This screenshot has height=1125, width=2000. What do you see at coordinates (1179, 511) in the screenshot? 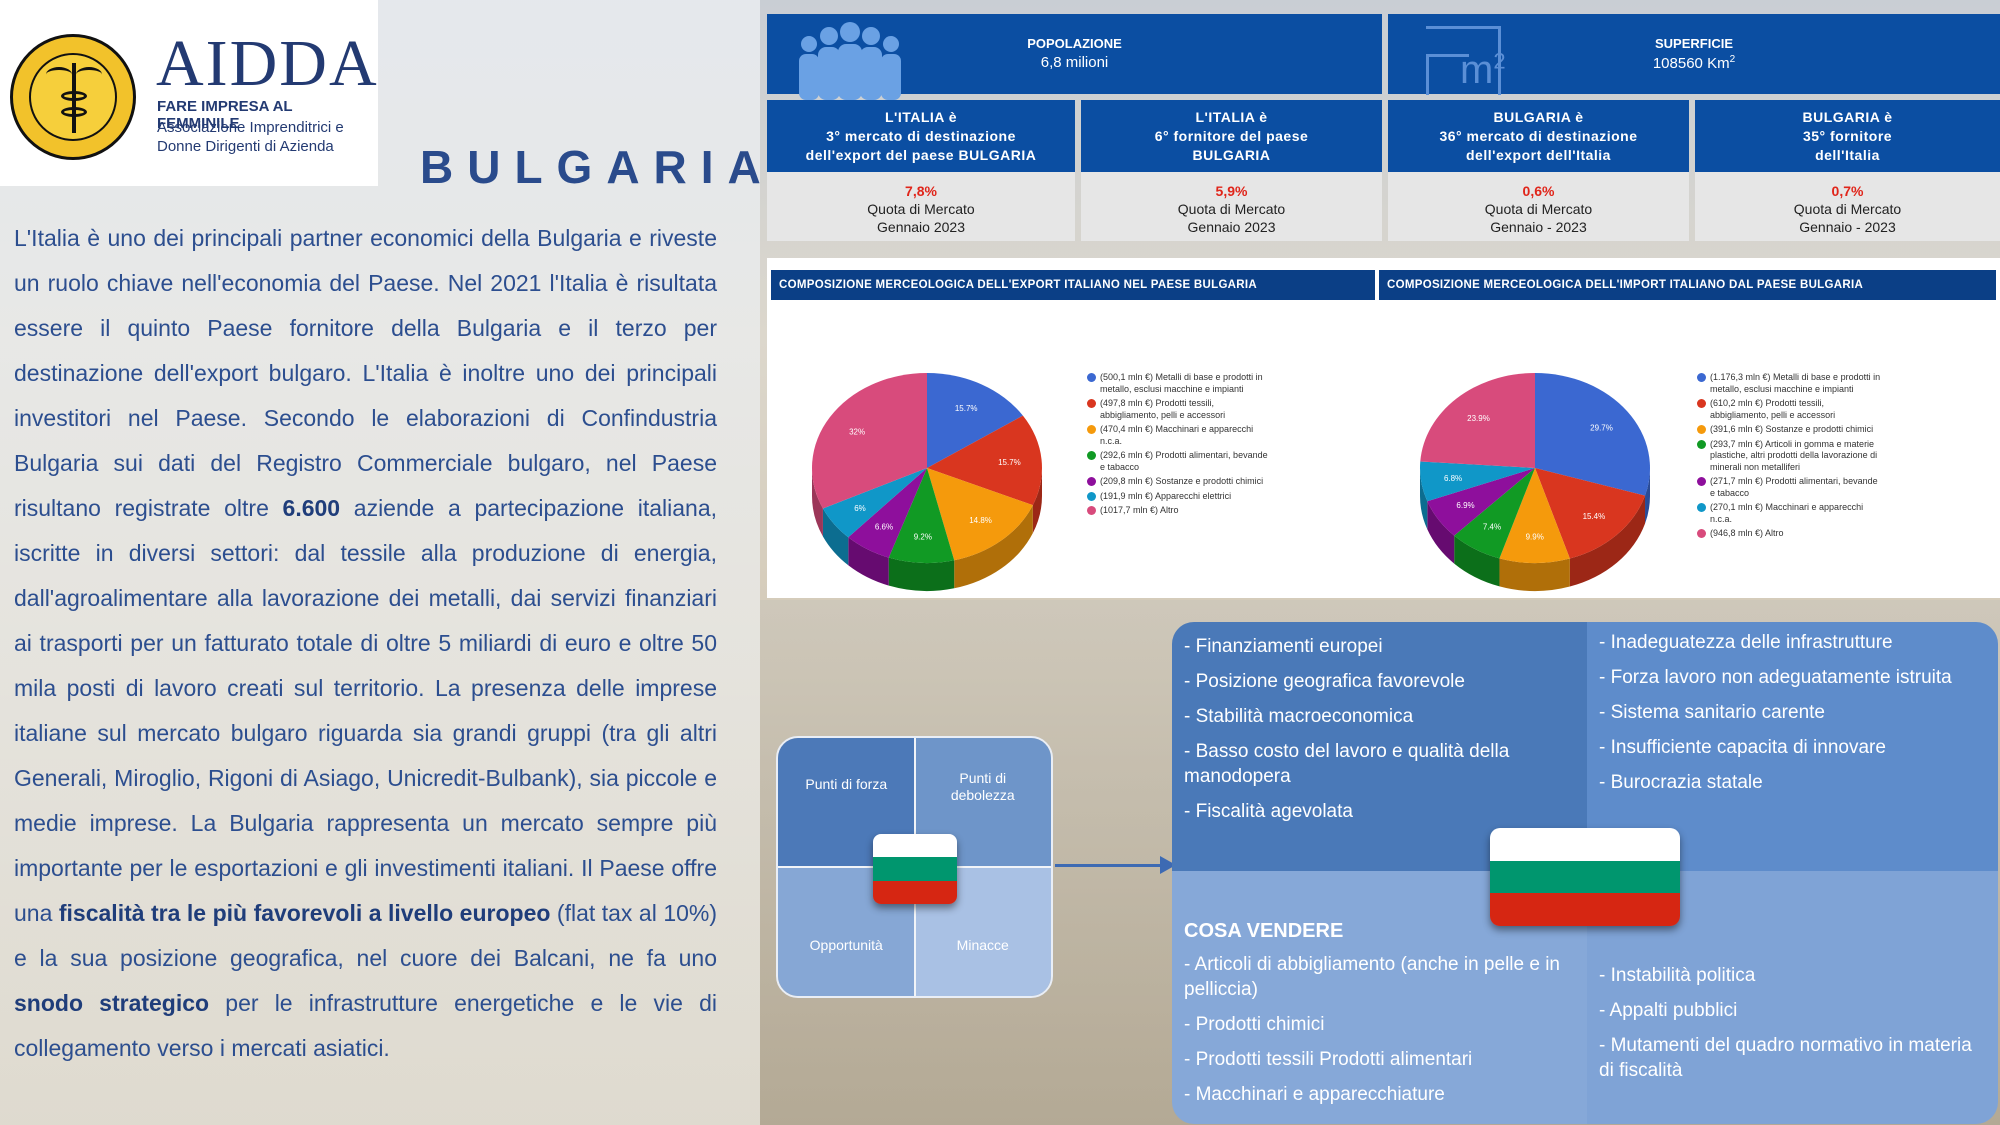
I see `legend-item: (1017,7 mln €) Altro` at bounding box center [1179, 511].